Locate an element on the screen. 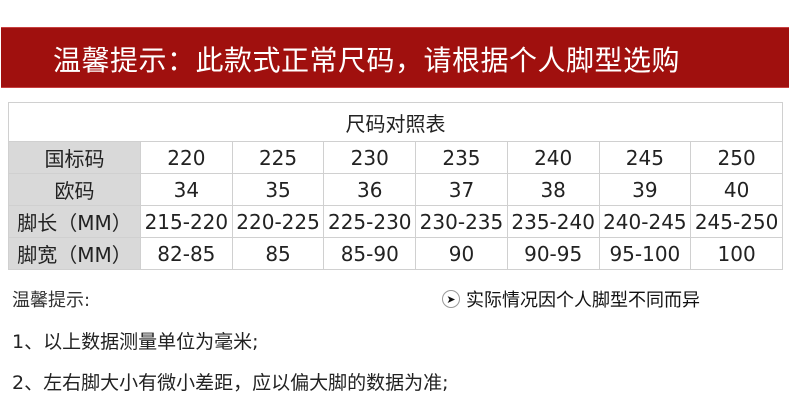 Image resolution: width=790 pixels, height=417 pixels. table-cell: 235 is located at coordinates (461, 157).